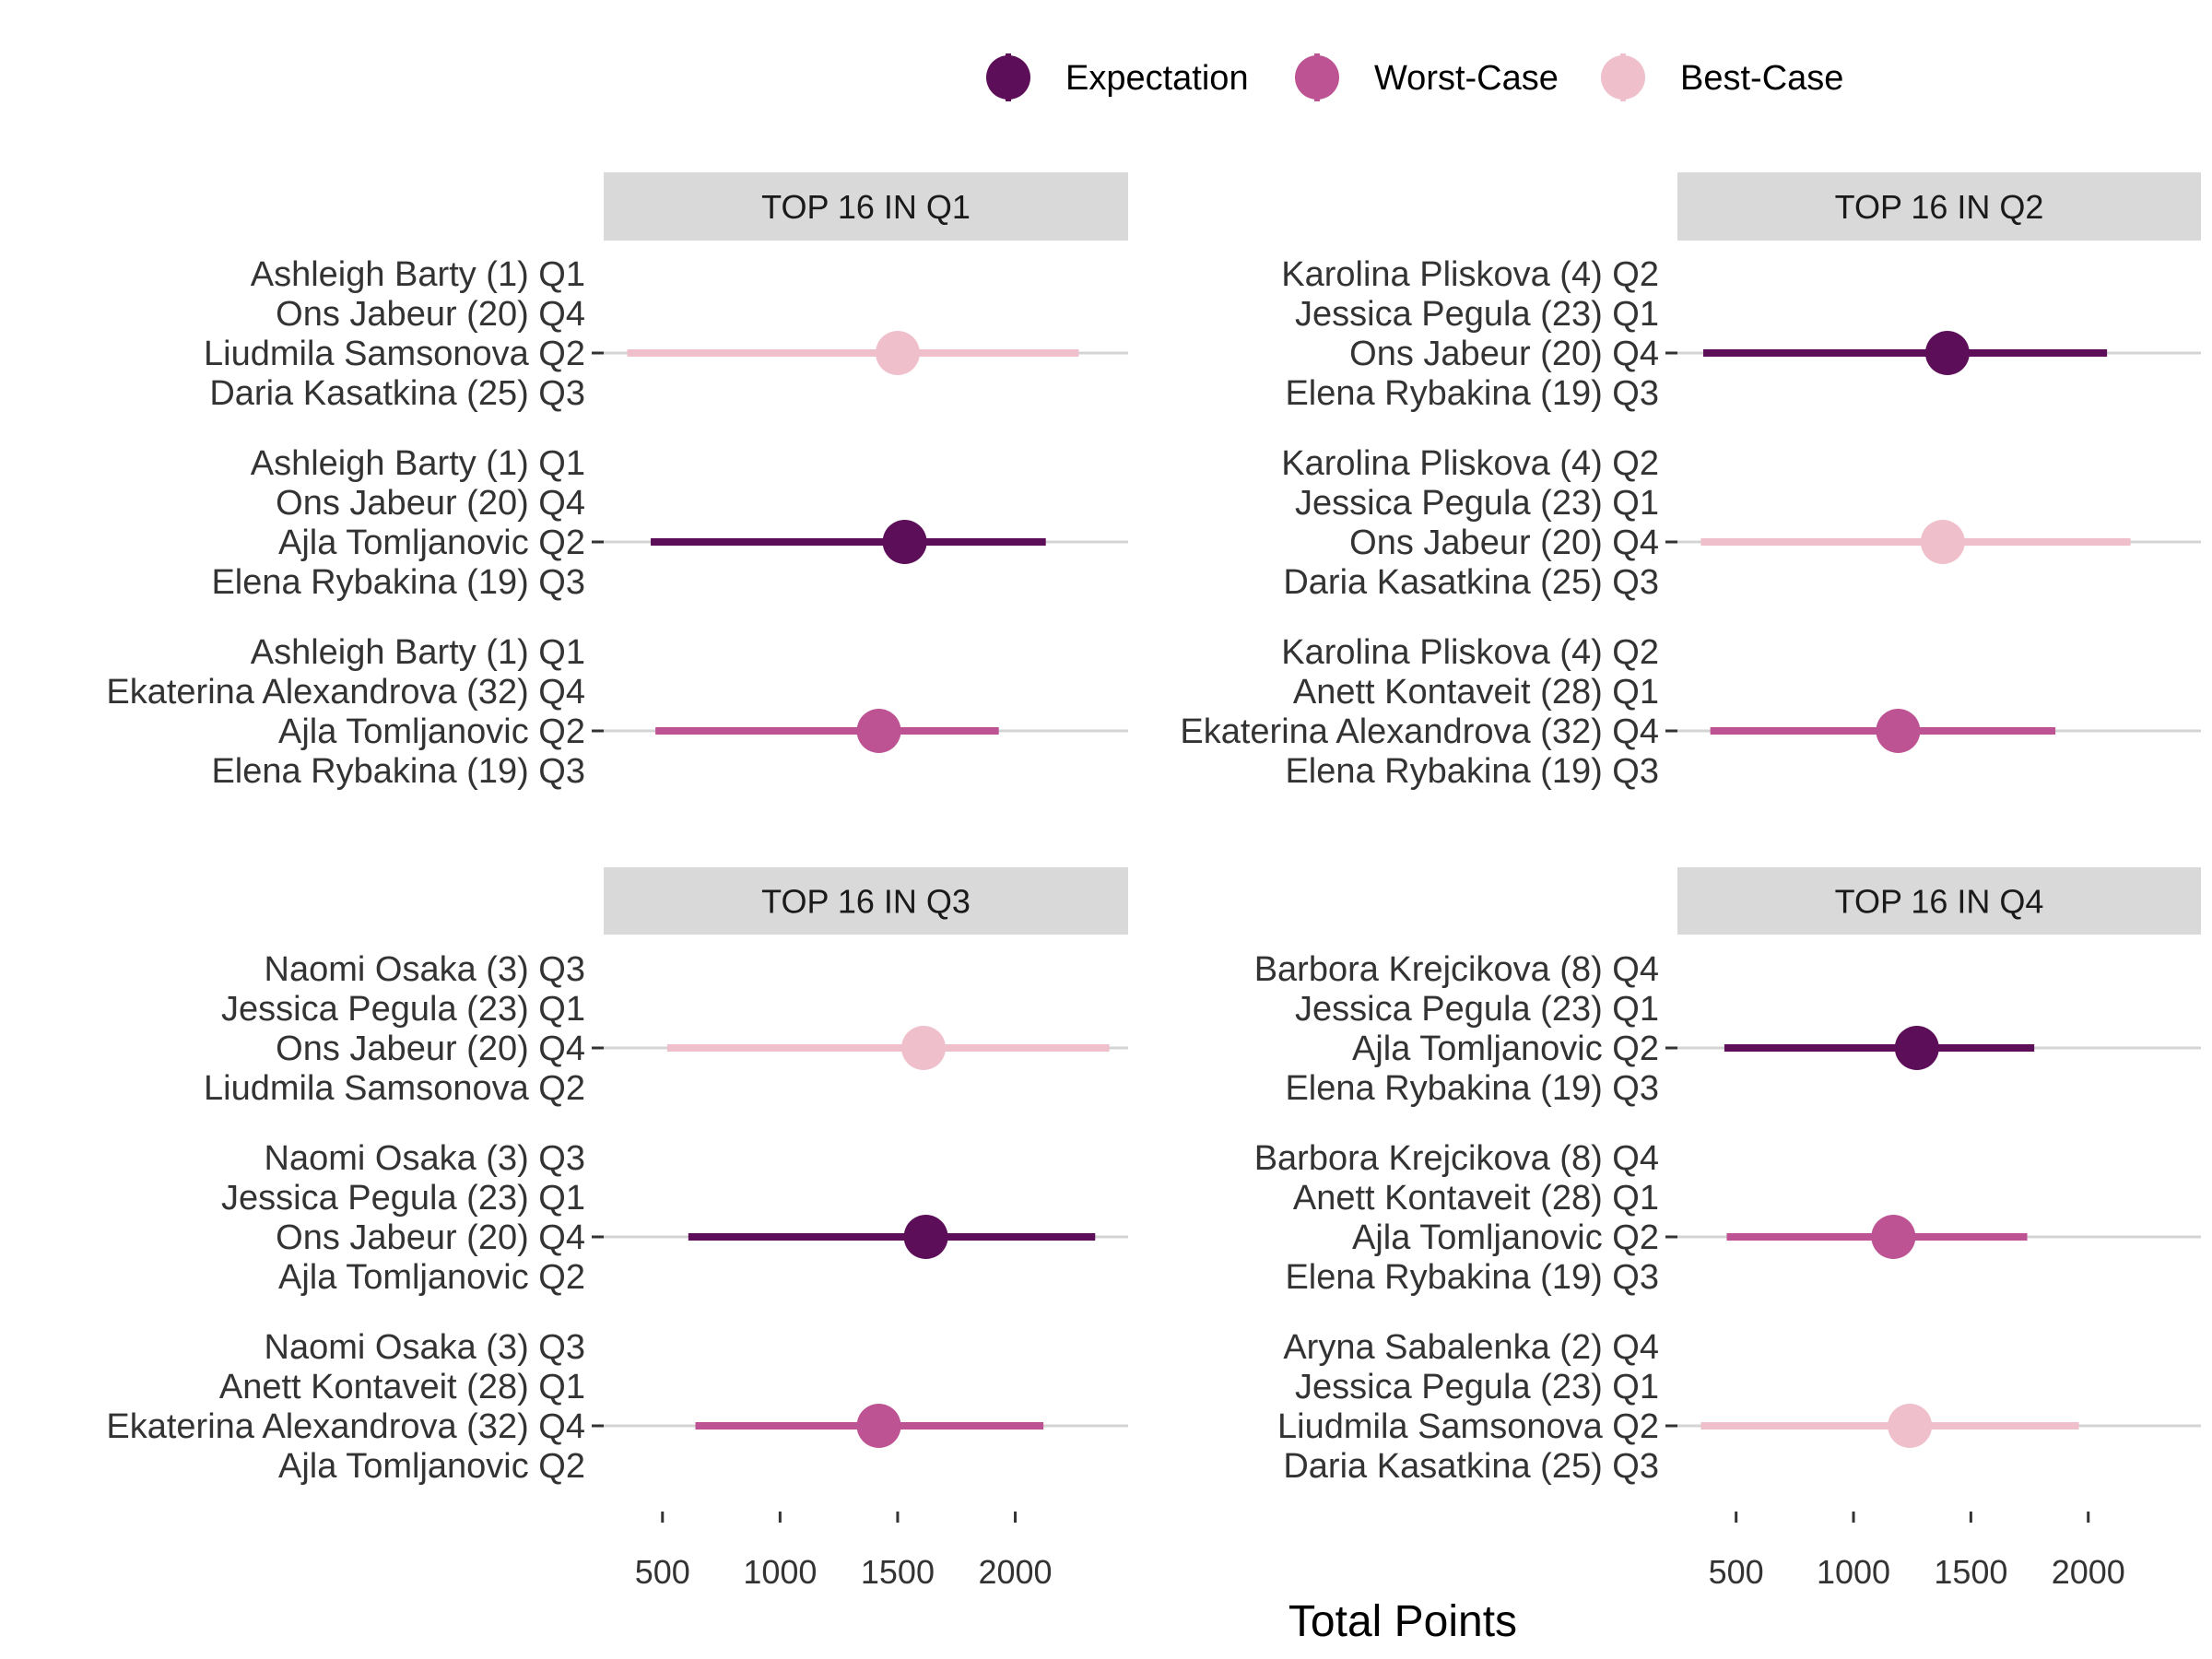 This screenshot has width=2212, height=1659. I want to click on x-axis-title: Total Points, so click(1402, 1621).